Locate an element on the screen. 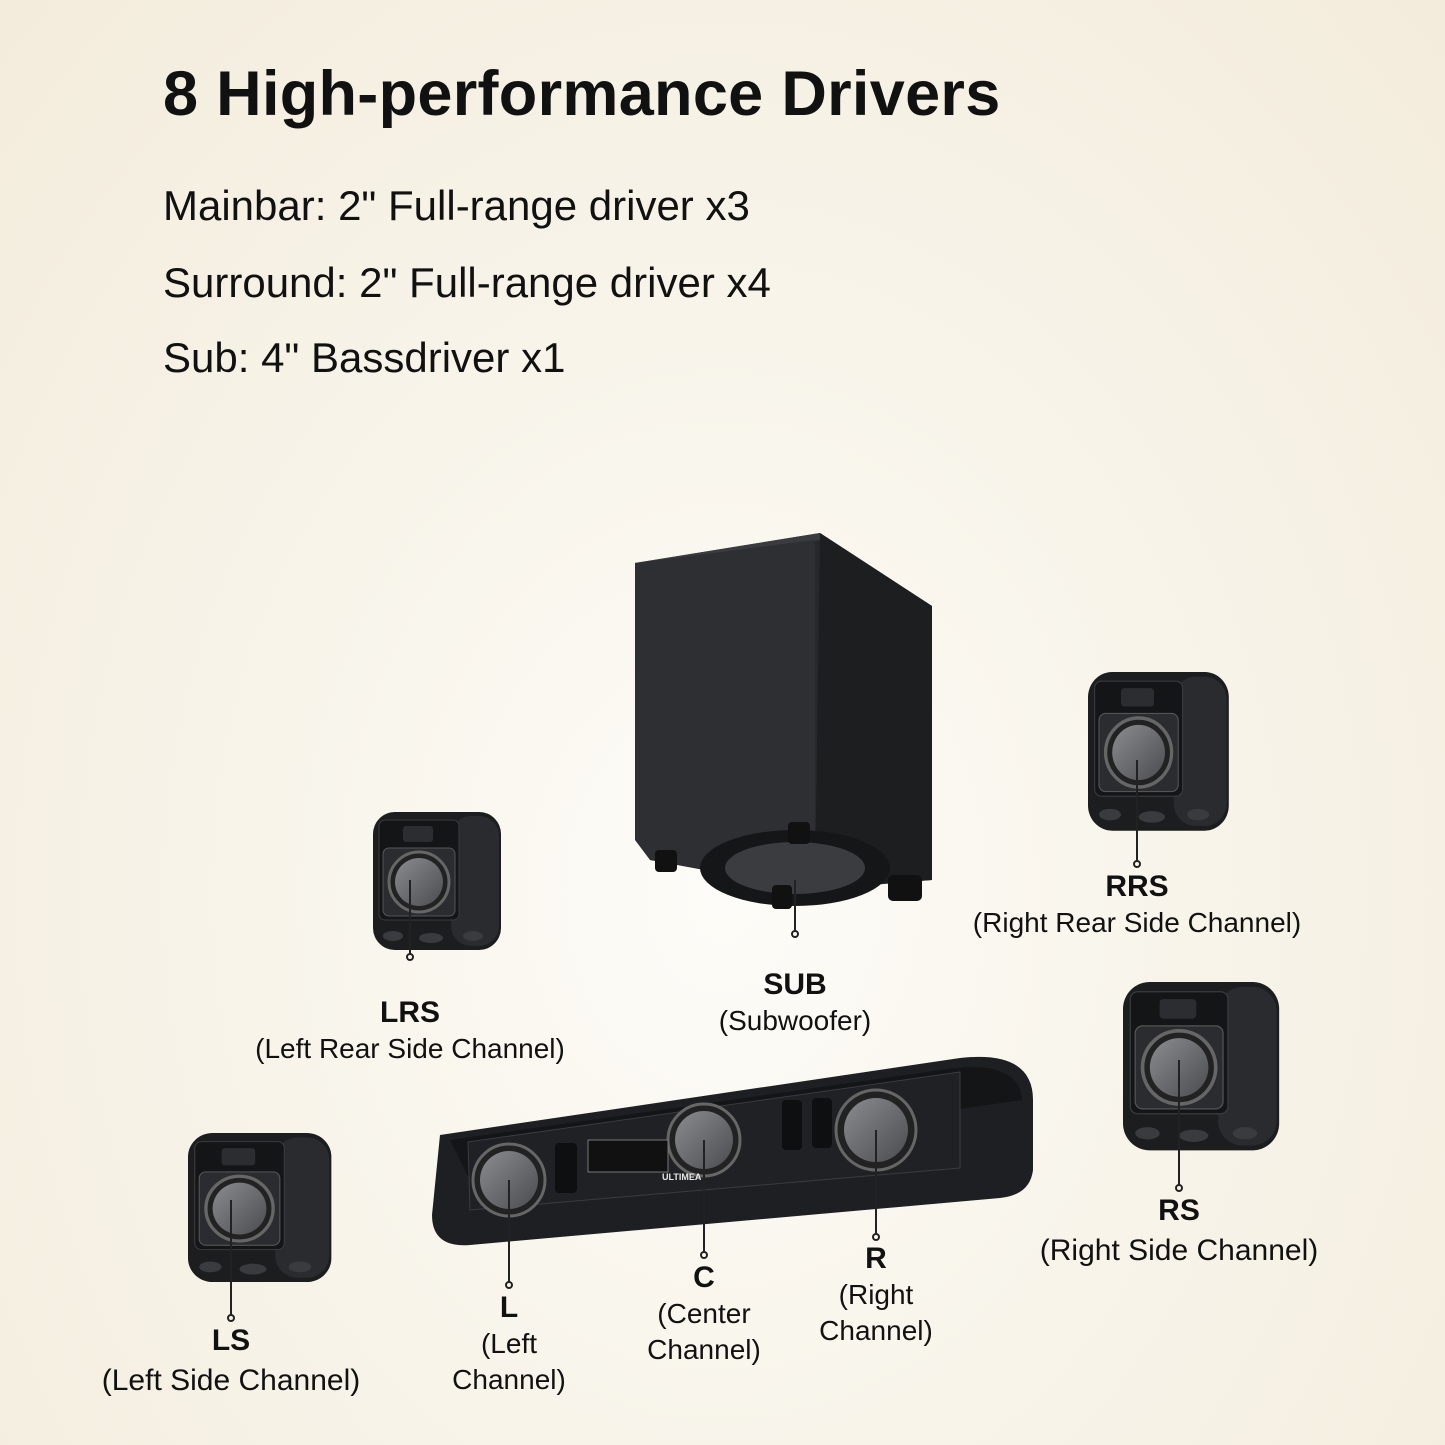 The width and height of the screenshot is (1445, 1445). label-ls-desc: (Left Side Channel) is located at coordinates (231, 1380).